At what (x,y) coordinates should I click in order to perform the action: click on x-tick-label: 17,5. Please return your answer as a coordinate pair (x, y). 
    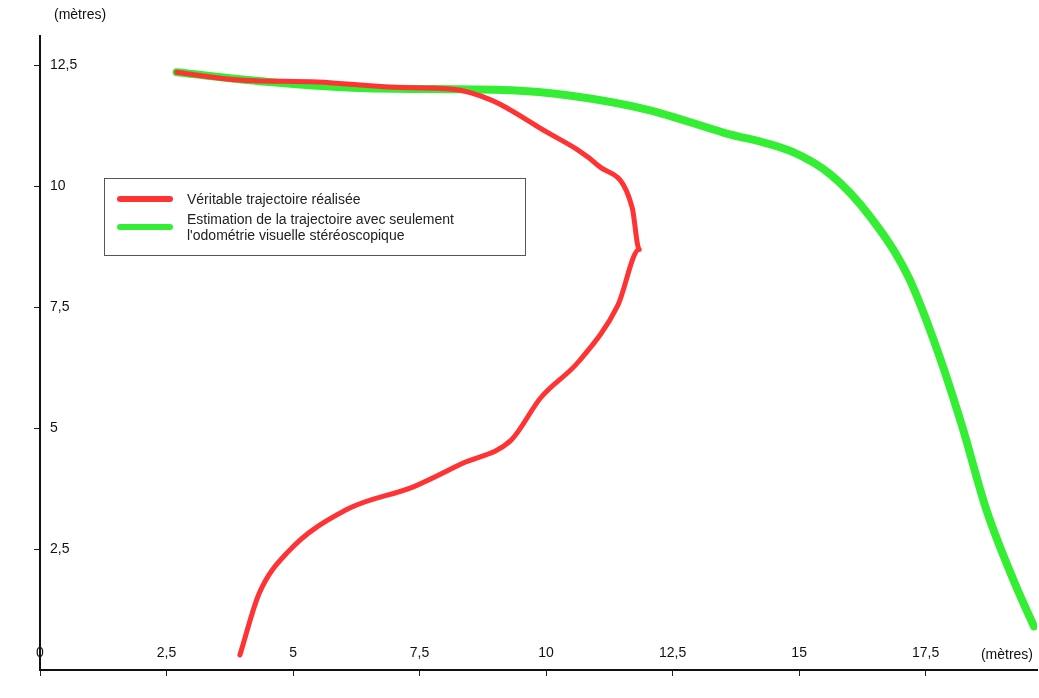
    Looking at the image, I should click on (926, 652).